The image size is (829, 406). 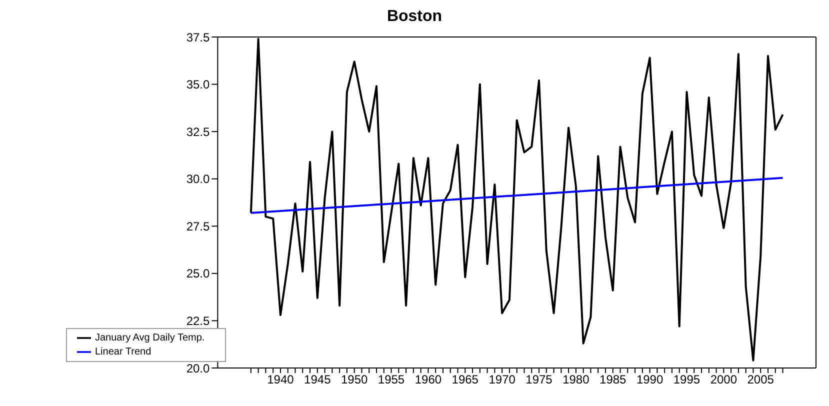 I want to click on x-tick-label: 2005, so click(x=760, y=379).